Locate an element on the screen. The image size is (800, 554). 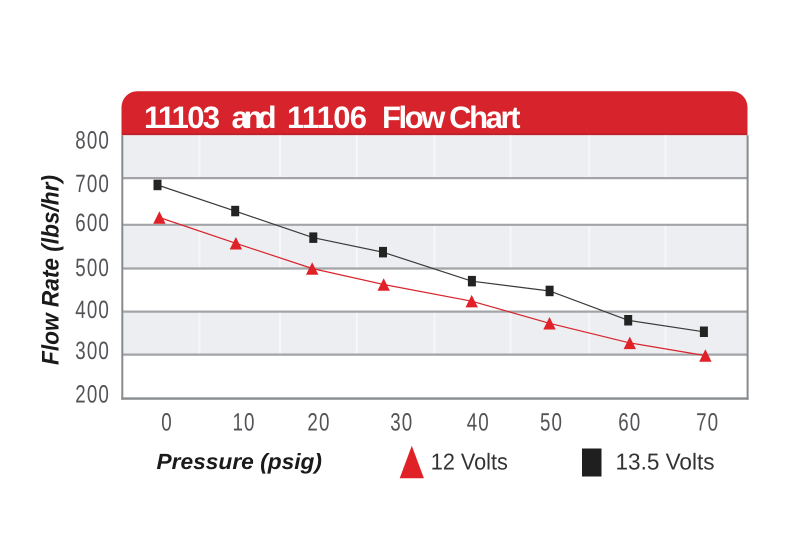
svg-text: 500 is located at coordinates (92, 268).